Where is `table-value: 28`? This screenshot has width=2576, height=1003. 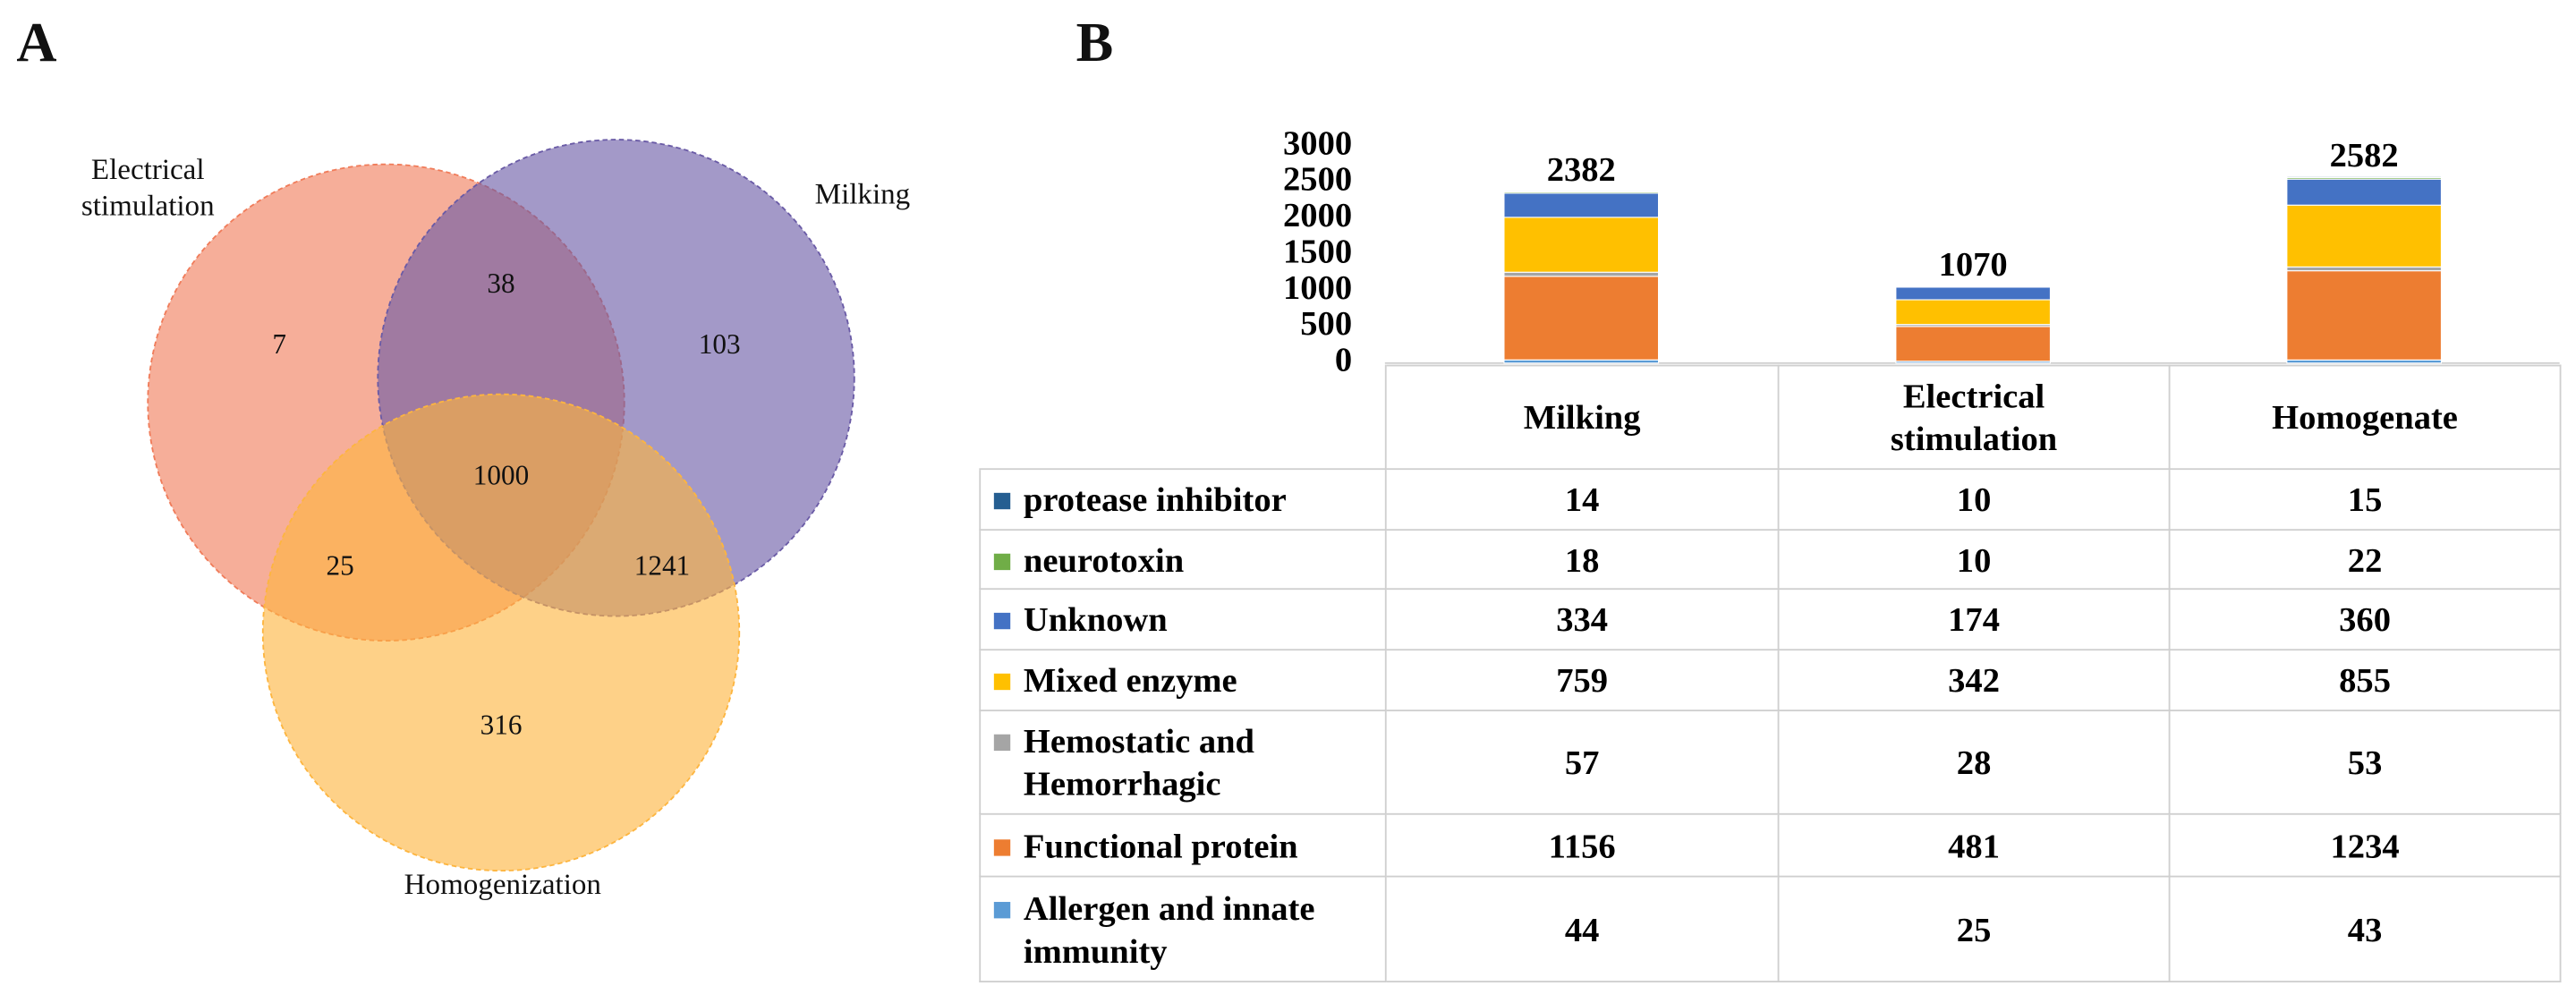
table-value: 28 is located at coordinates (1974, 762).